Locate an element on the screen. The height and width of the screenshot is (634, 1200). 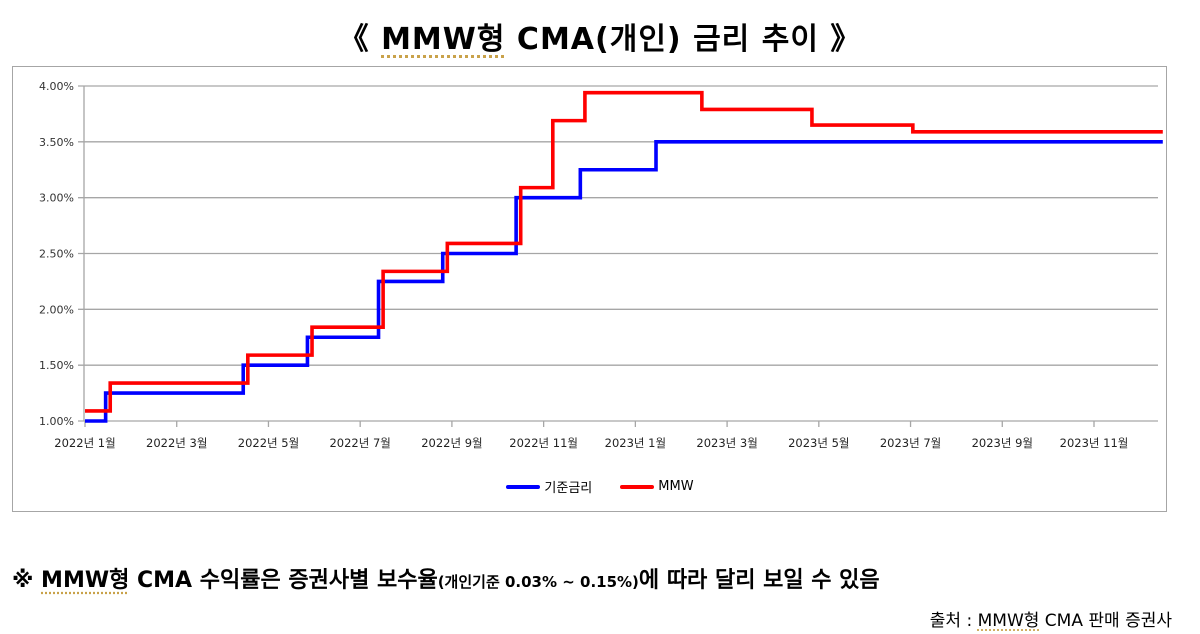
note-text: CMA 수익률은 증권사별 보수율 is located at coordinates (283, 580).